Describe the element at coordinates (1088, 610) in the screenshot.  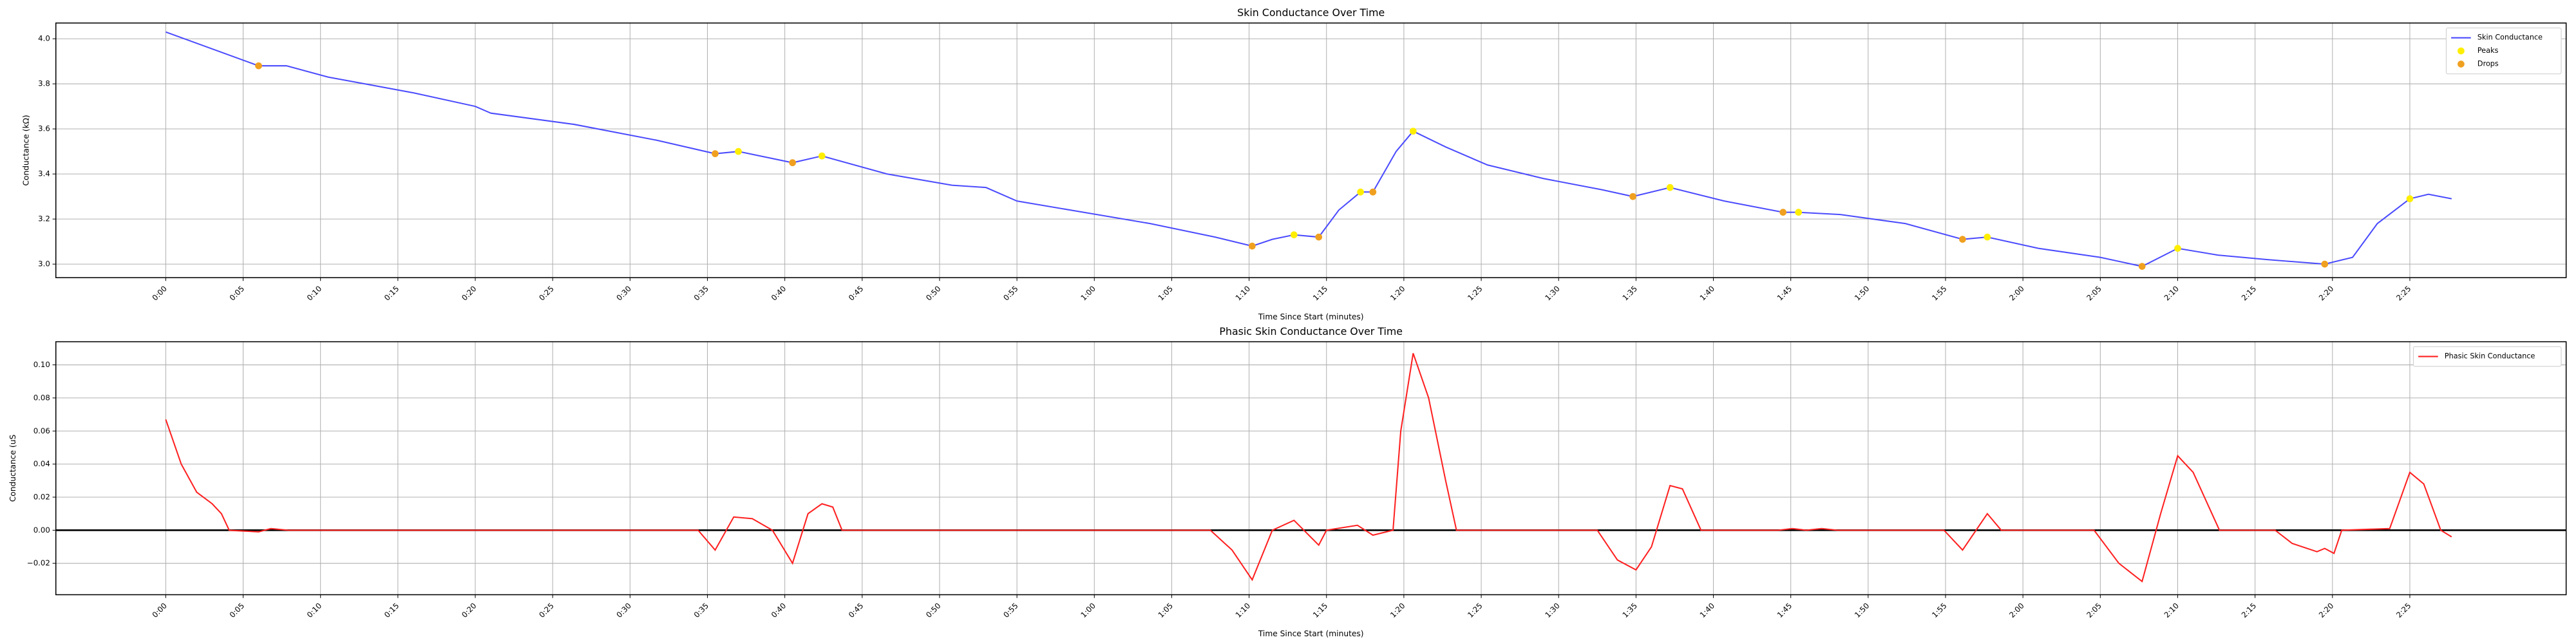
I see `x-tick-label: 1:00` at that location.